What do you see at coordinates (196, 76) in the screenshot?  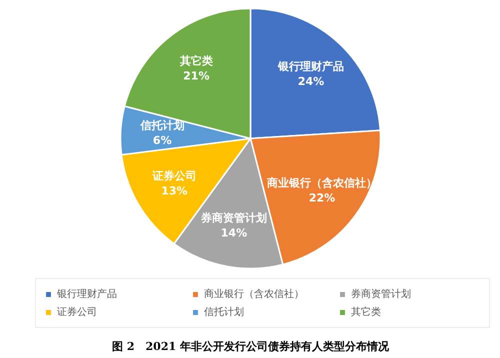 I see `data-label: 21%` at bounding box center [196, 76].